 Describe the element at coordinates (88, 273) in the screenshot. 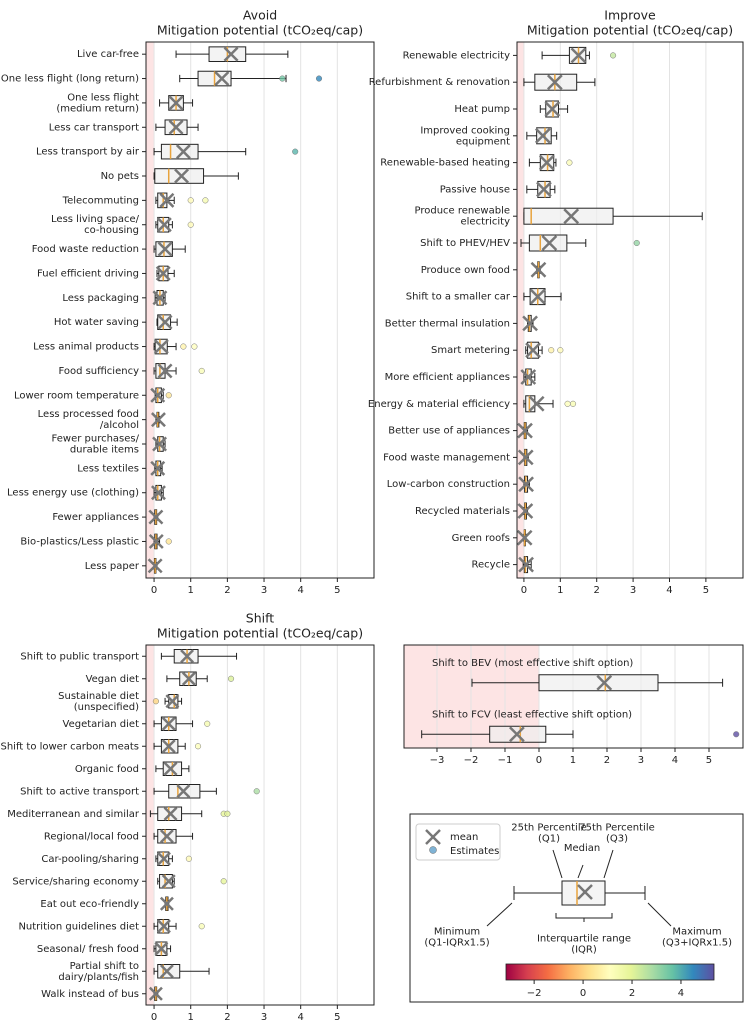

I see `category-label: Fuel efficient driving` at that location.